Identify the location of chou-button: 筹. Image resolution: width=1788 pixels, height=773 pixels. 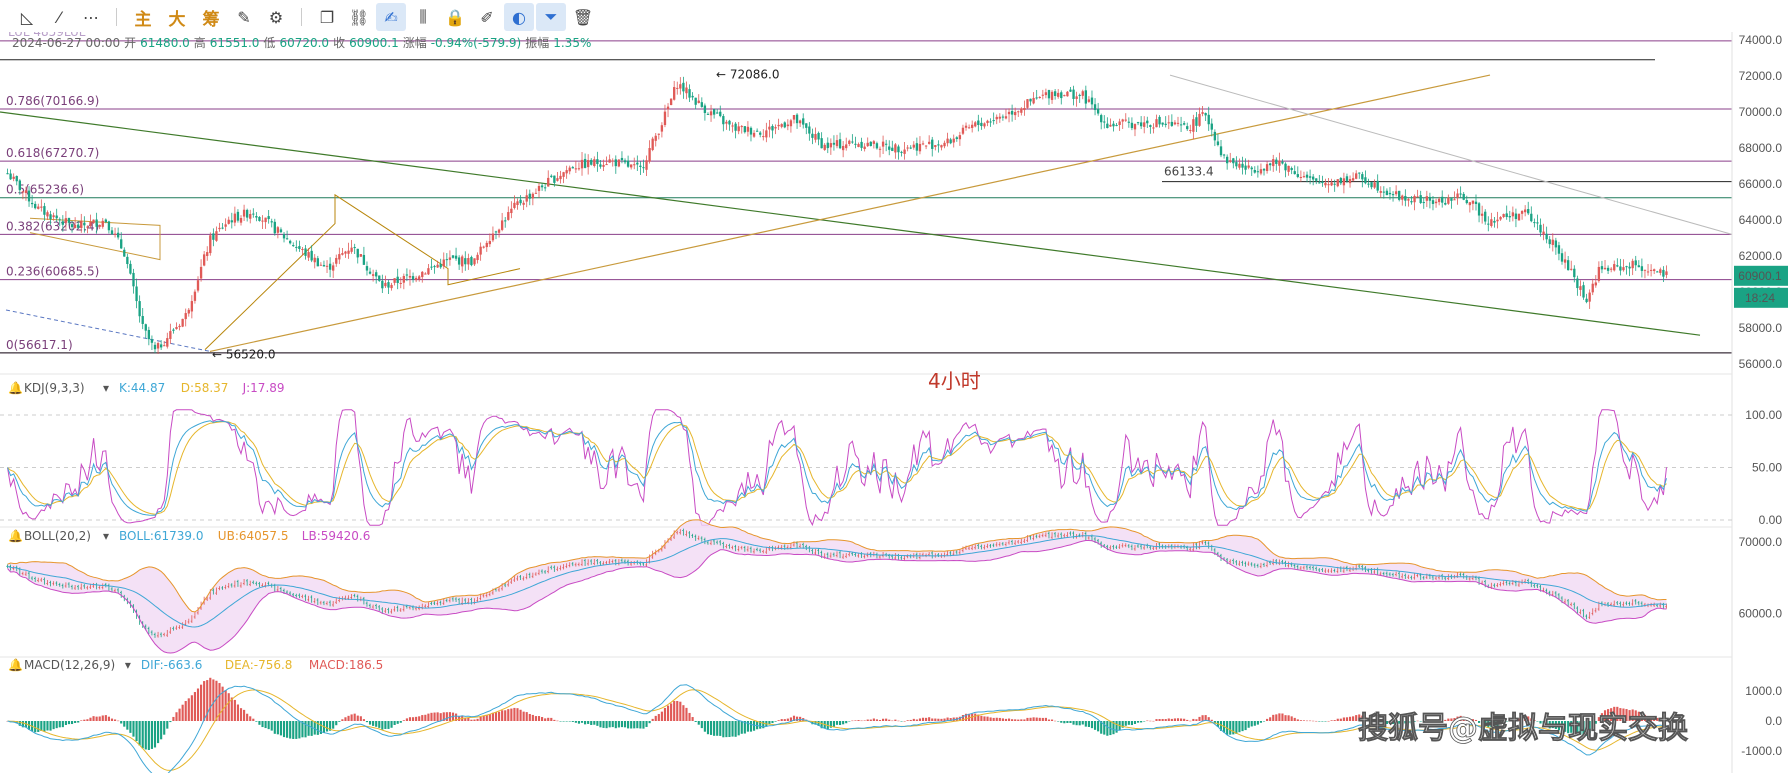
(211, 19).